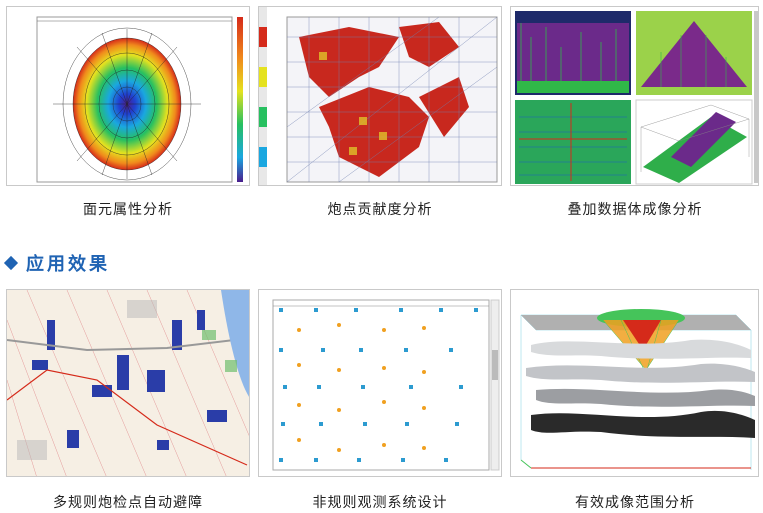 This screenshot has width=763, height=513. Describe the element at coordinates (68, 264) in the screenshot. I see `section-title: 应用效果` at that location.